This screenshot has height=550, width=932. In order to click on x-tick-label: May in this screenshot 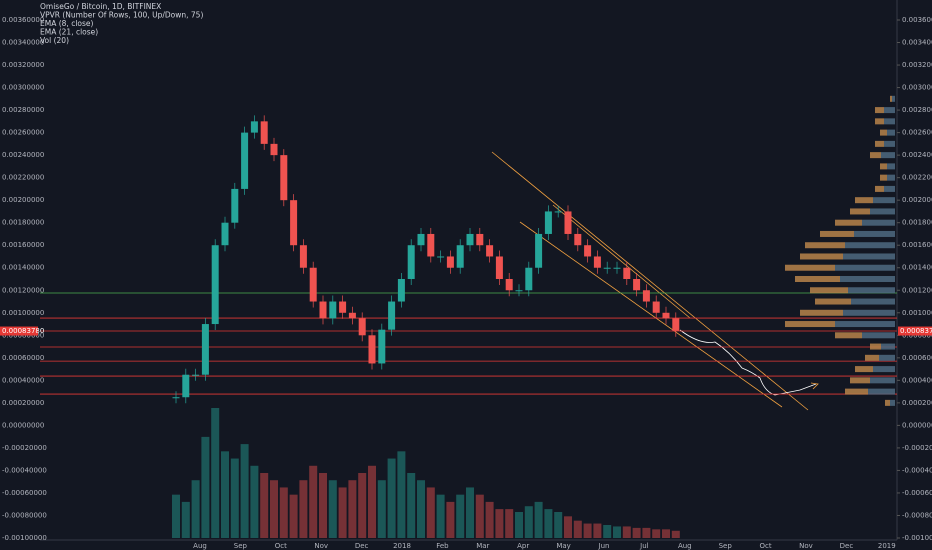, I will do `click(563, 546)`.